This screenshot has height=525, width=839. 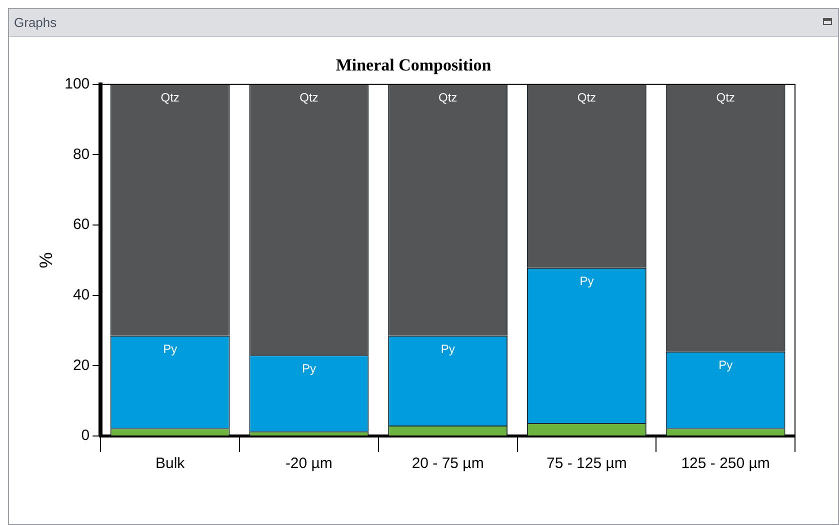 I want to click on x-tick-label: Bulk, so click(x=170, y=463).